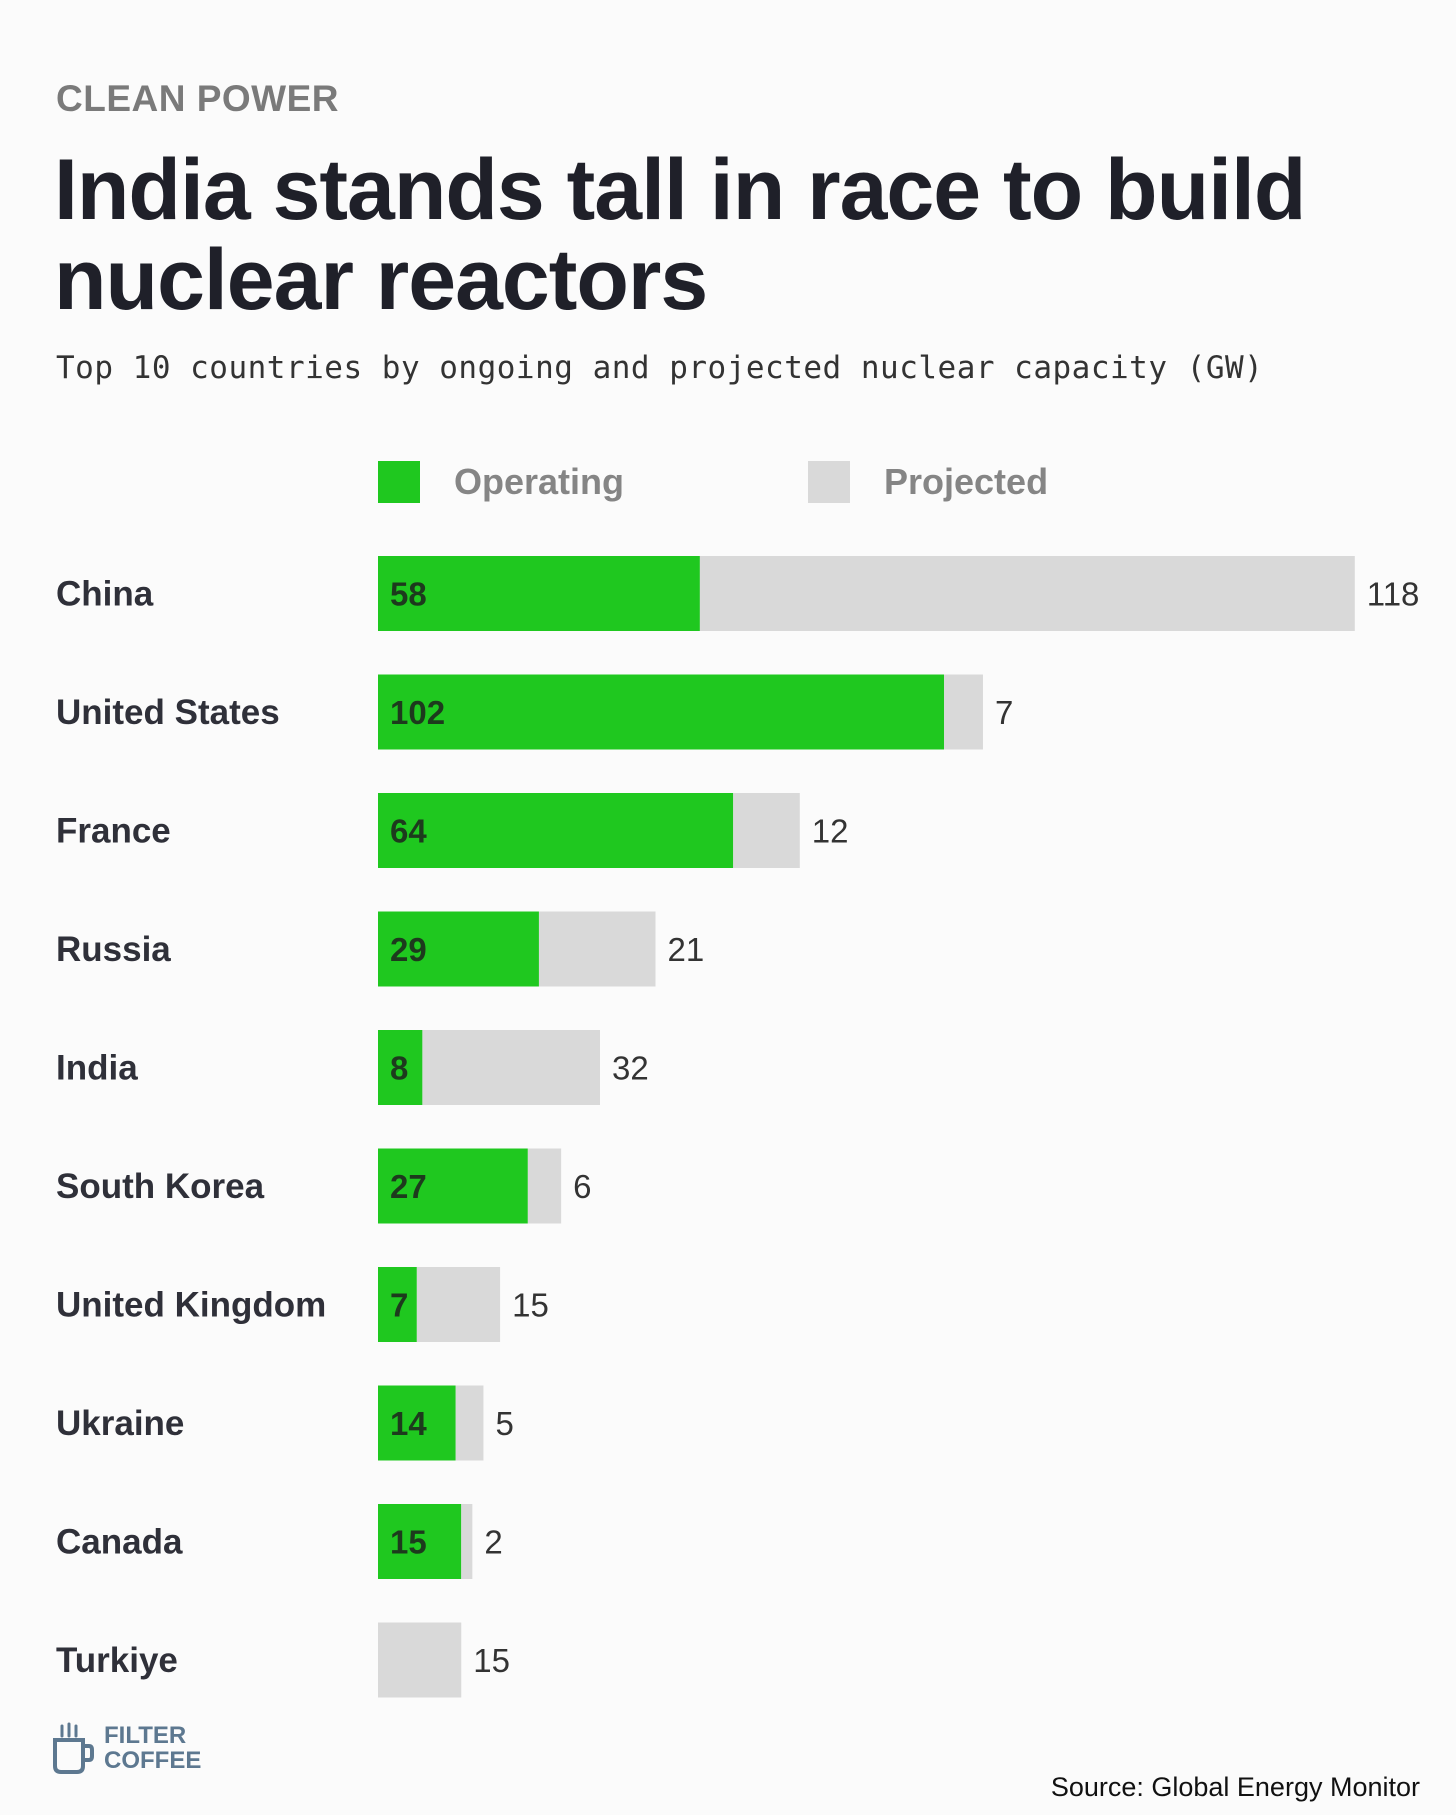 The width and height of the screenshot is (1456, 1815). What do you see at coordinates (120, 1423) in the screenshot?
I see `country-label-ukraine: Ukraine` at bounding box center [120, 1423].